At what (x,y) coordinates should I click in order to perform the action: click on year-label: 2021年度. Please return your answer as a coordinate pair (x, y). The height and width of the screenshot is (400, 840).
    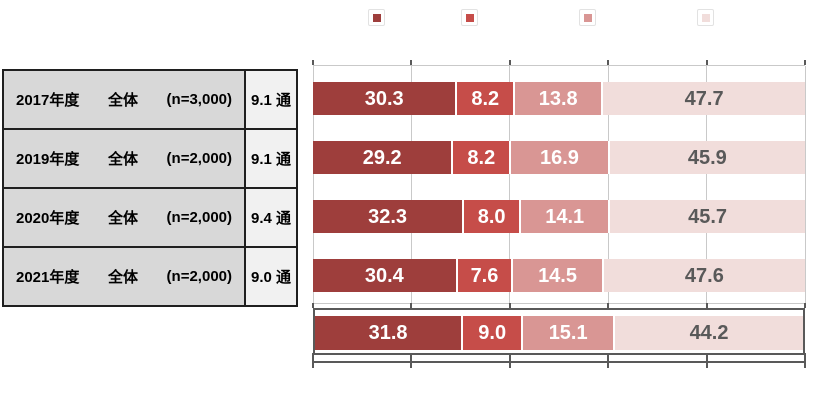
    Looking at the image, I should click on (48, 277).